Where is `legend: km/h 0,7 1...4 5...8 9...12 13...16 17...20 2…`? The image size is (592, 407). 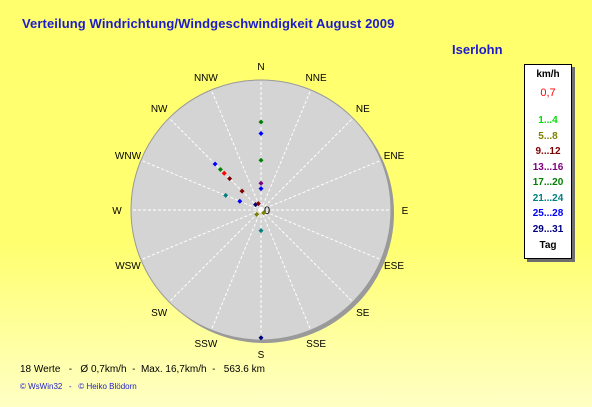
legend: km/h 0,7 1...4 5...8 9...12 13...16 17...20 2… is located at coordinates (548, 161).